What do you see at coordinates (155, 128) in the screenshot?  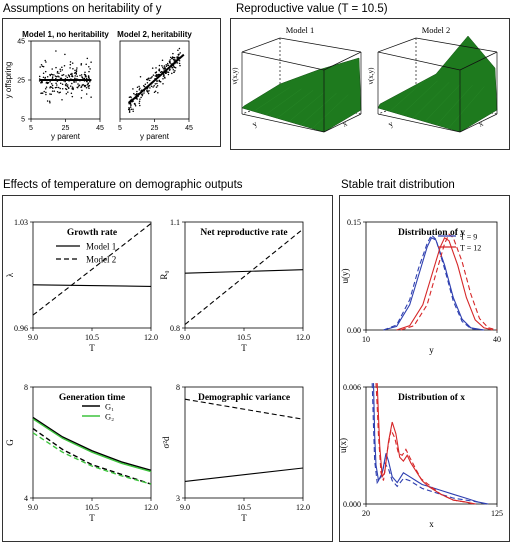 I see `heritability-model2-xtick-label: 25` at bounding box center [155, 128].